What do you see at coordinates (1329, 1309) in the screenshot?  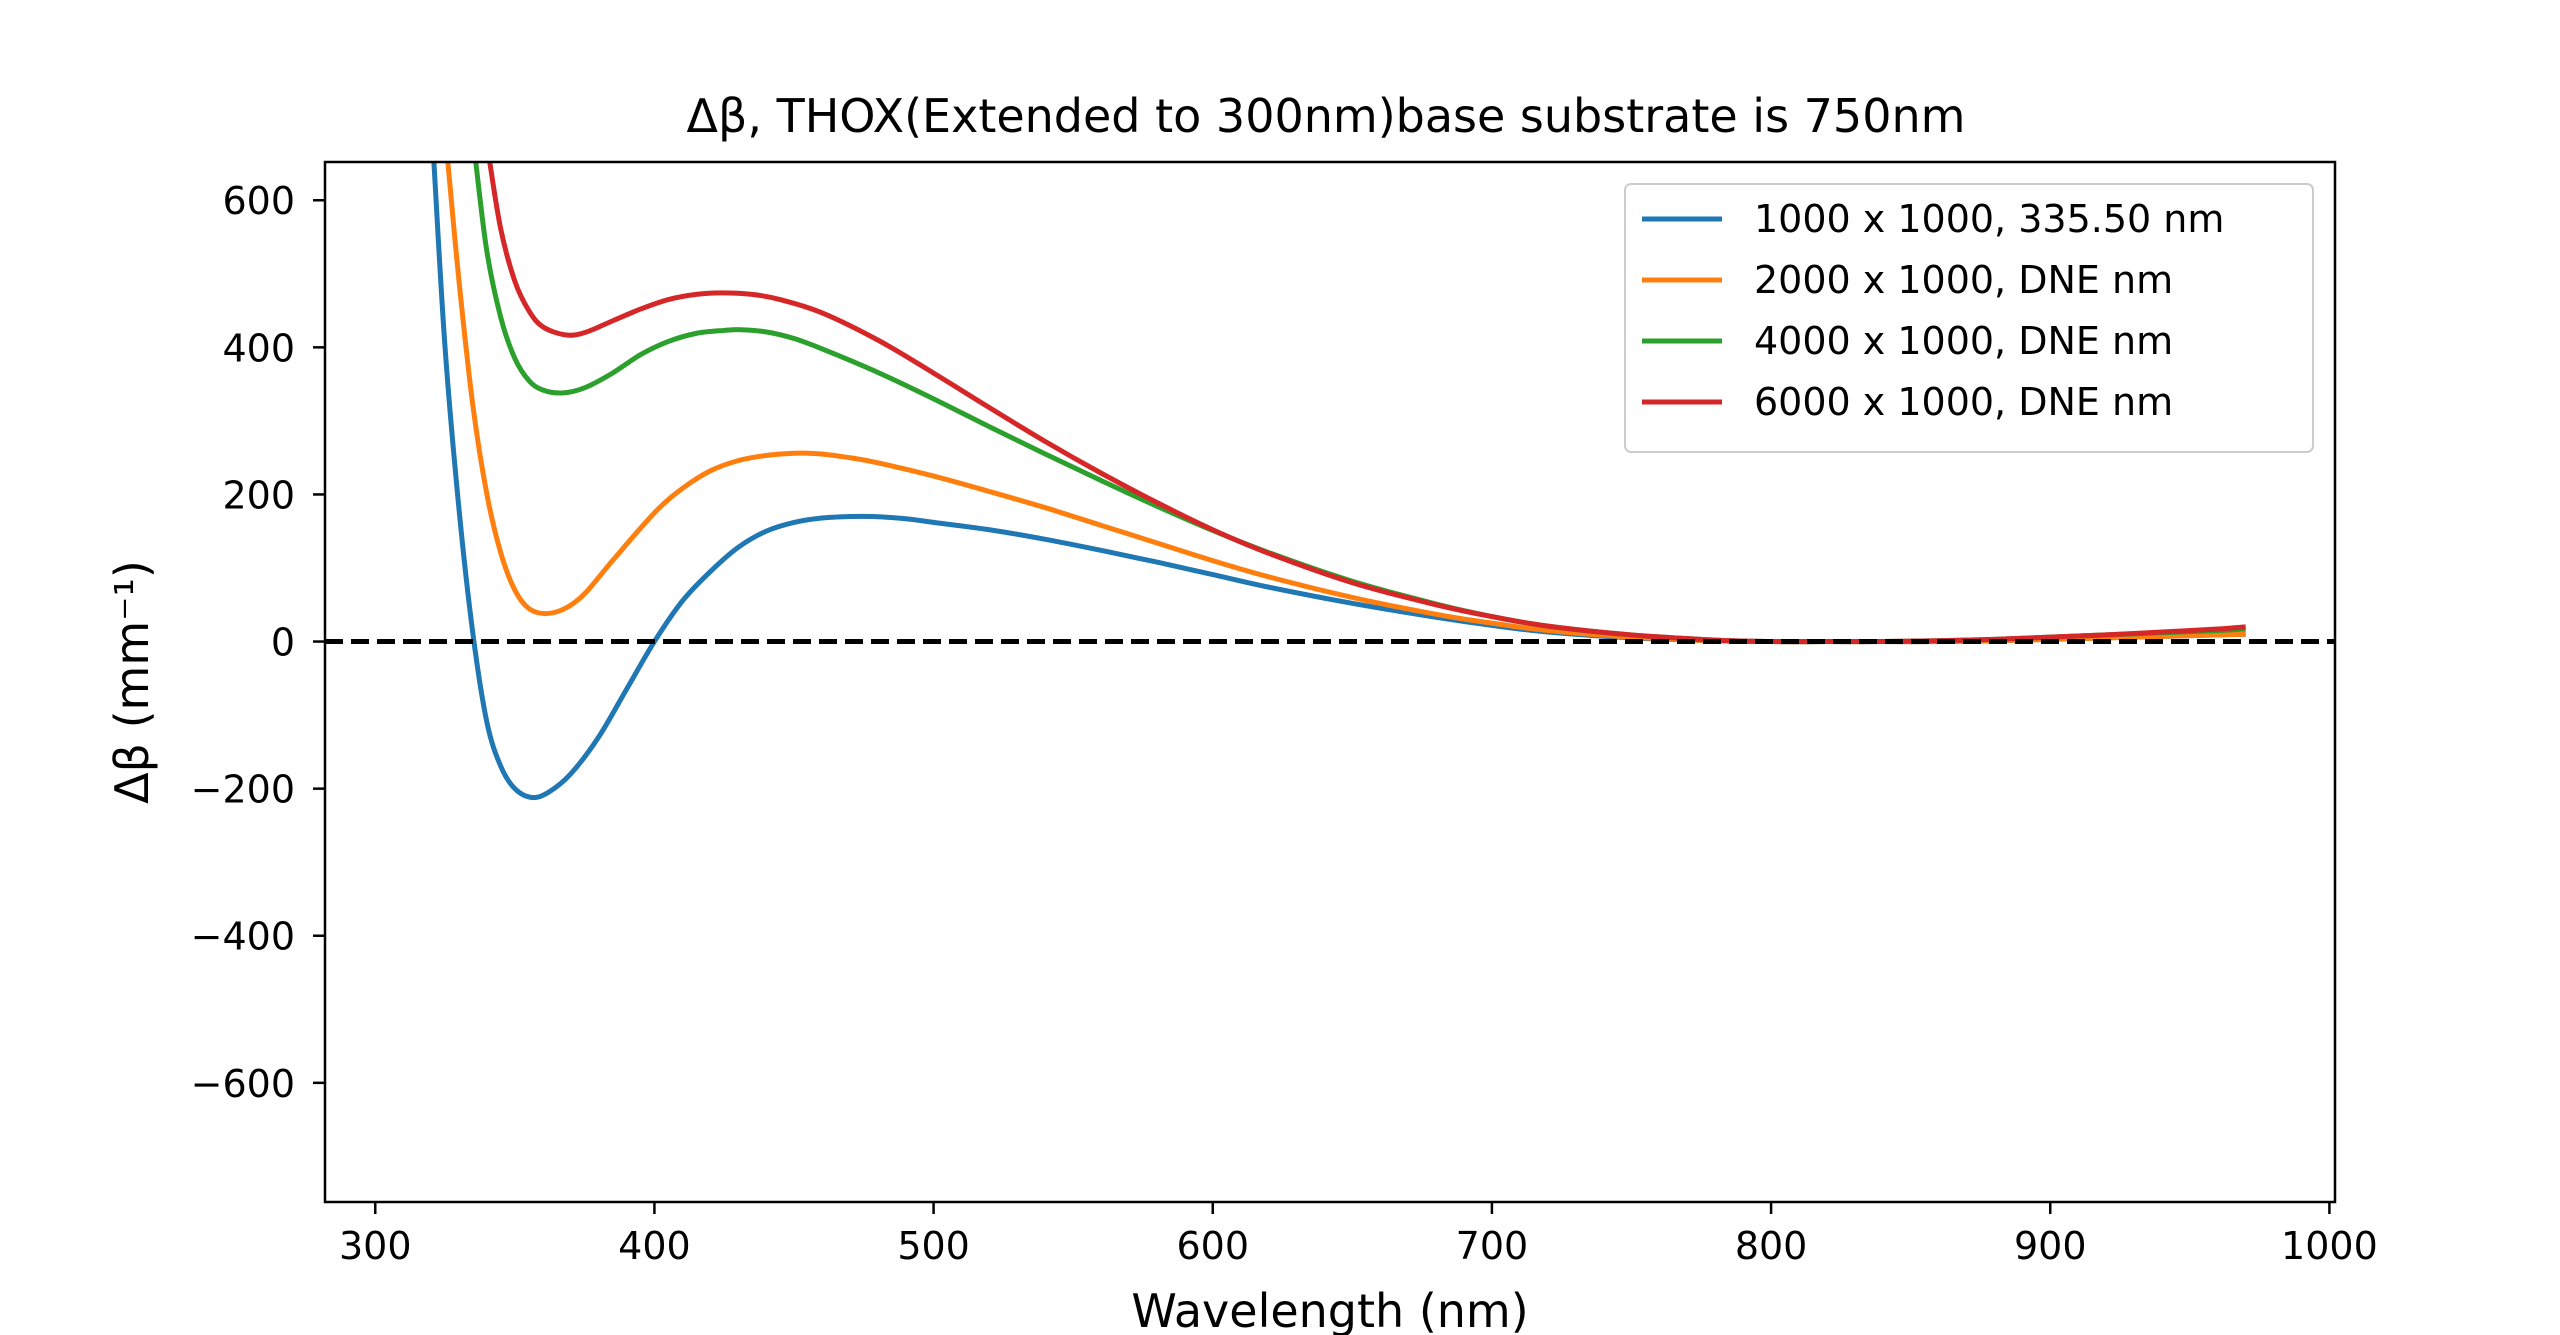 I see `x-axis-title: Wavelength (nm)` at bounding box center [1329, 1309].